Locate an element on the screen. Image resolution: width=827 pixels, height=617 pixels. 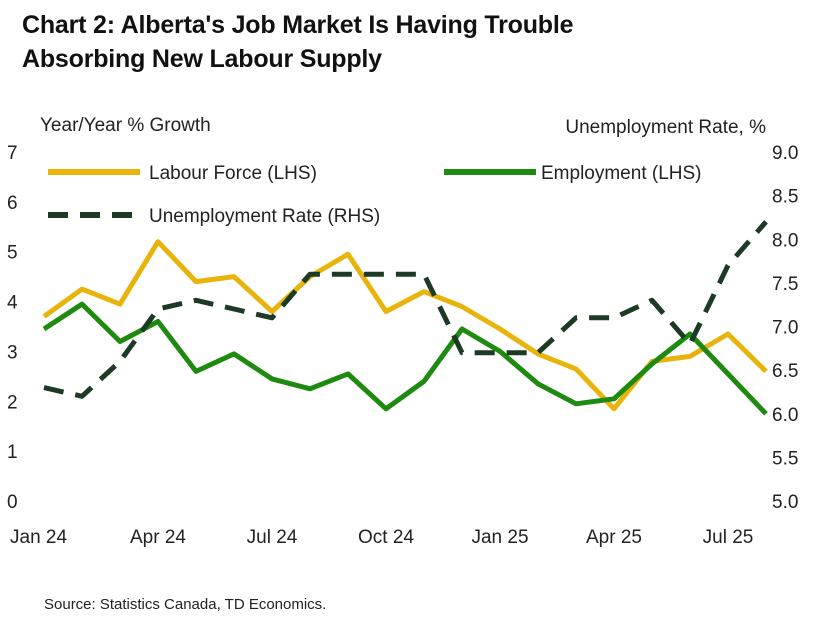
right-tick-label: 6.0 is located at coordinates (785, 415).